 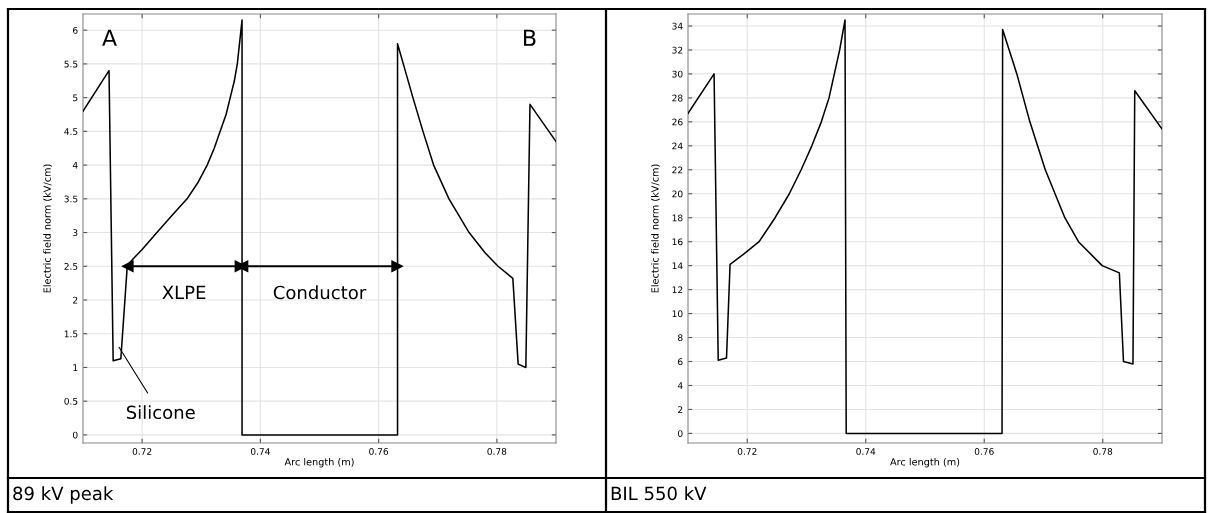 What do you see at coordinates (677, 50) in the screenshot?
I see `y-tick-label: 32` at bounding box center [677, 50].